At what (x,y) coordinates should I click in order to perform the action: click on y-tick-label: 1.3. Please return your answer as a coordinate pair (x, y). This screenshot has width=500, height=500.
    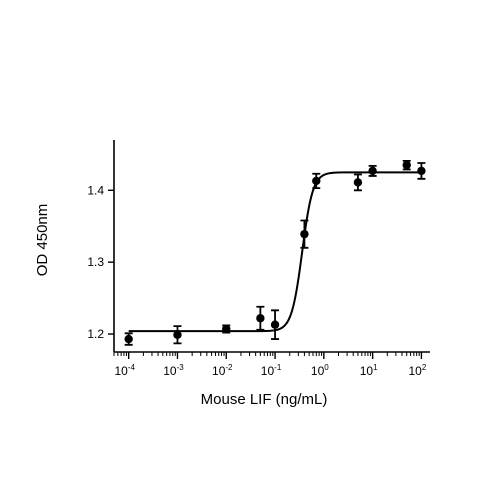
    Looking at the image, I should click on (95, 262).